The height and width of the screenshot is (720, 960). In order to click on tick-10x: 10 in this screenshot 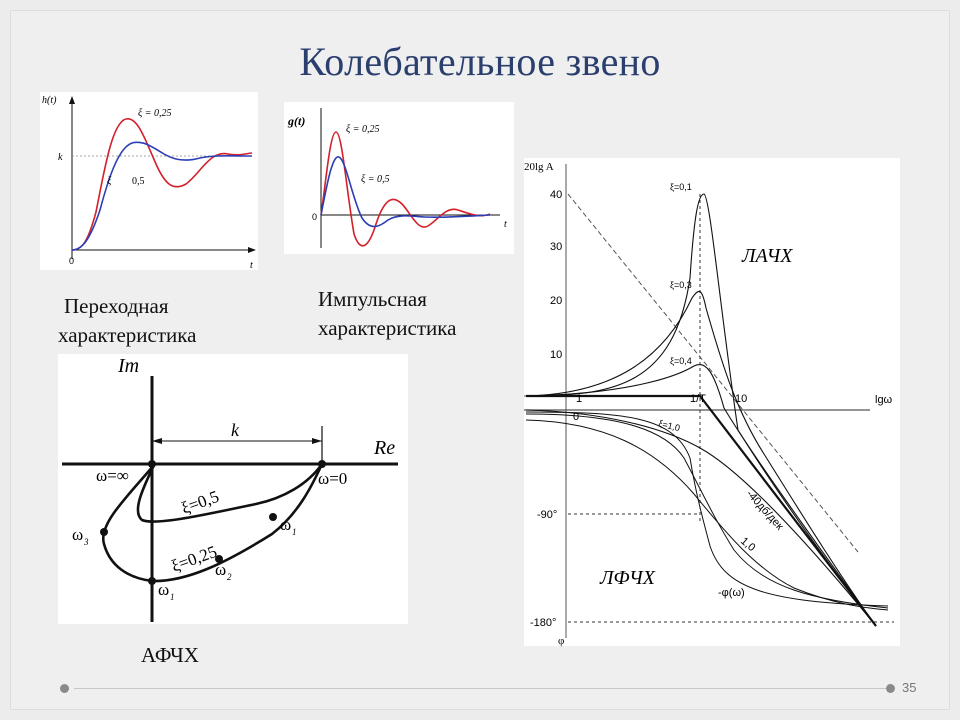, I will do `click(741, 399)`.